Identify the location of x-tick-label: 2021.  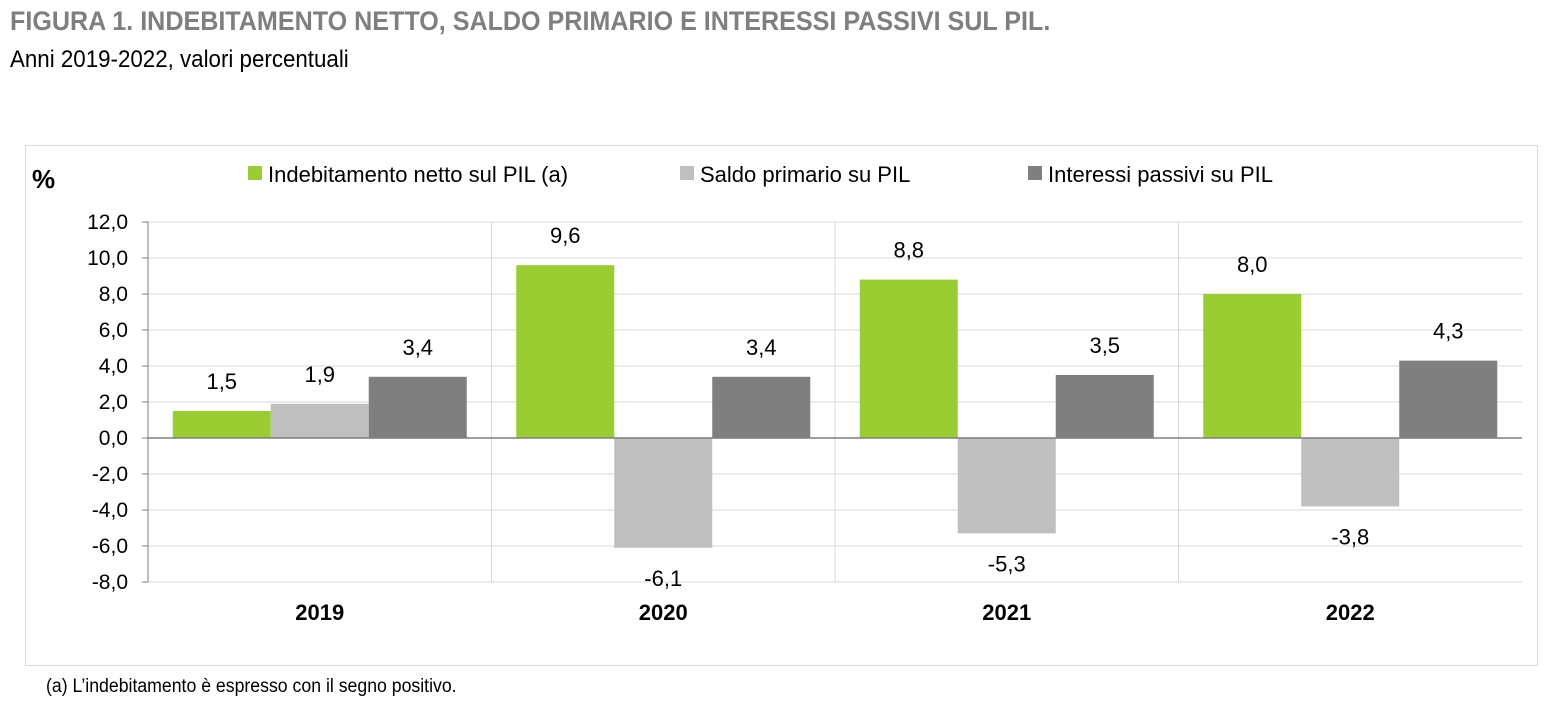
(1006, 612).